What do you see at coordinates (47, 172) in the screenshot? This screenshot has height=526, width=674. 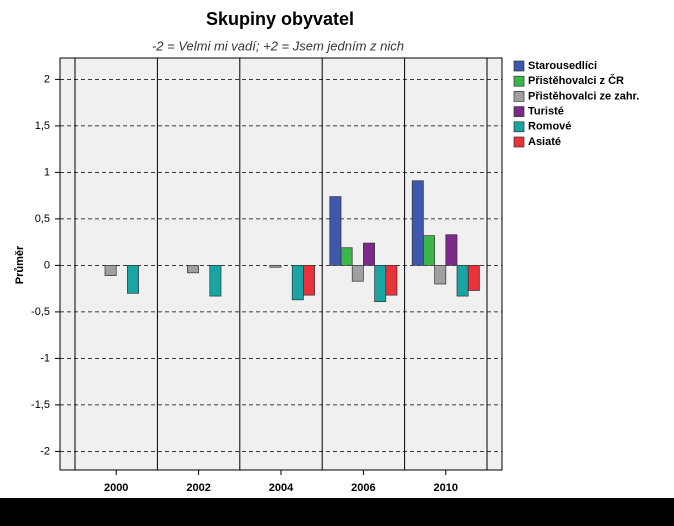 I see `y-tick-label: 1` at bounding box center [47, 172].